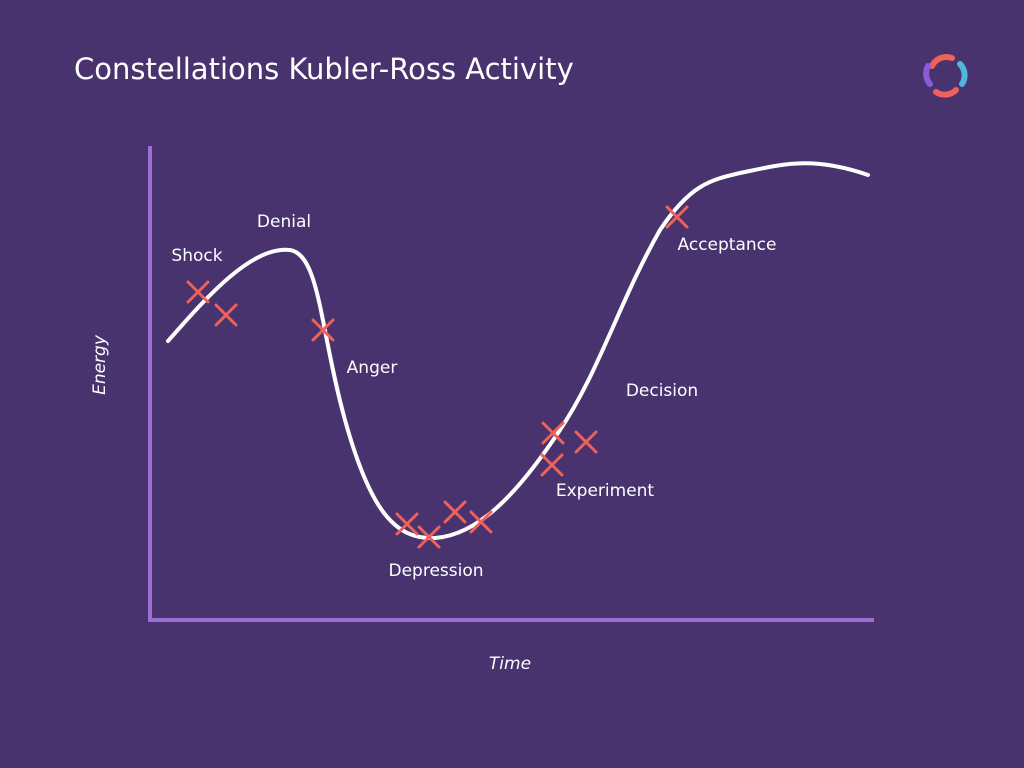  I want to click on stage-label: Denial, so click(284, 222).